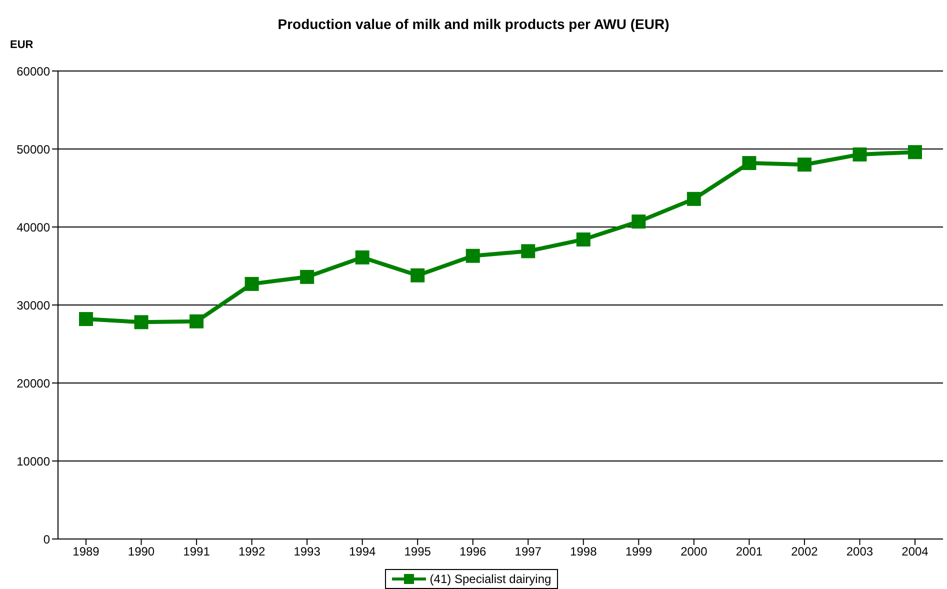 This screenshot has width=947, height=589. What do you see at coordinates (418, 551) in the screenshot?
I see `x-tick-label: 1995` at bounding box center [418, 551].